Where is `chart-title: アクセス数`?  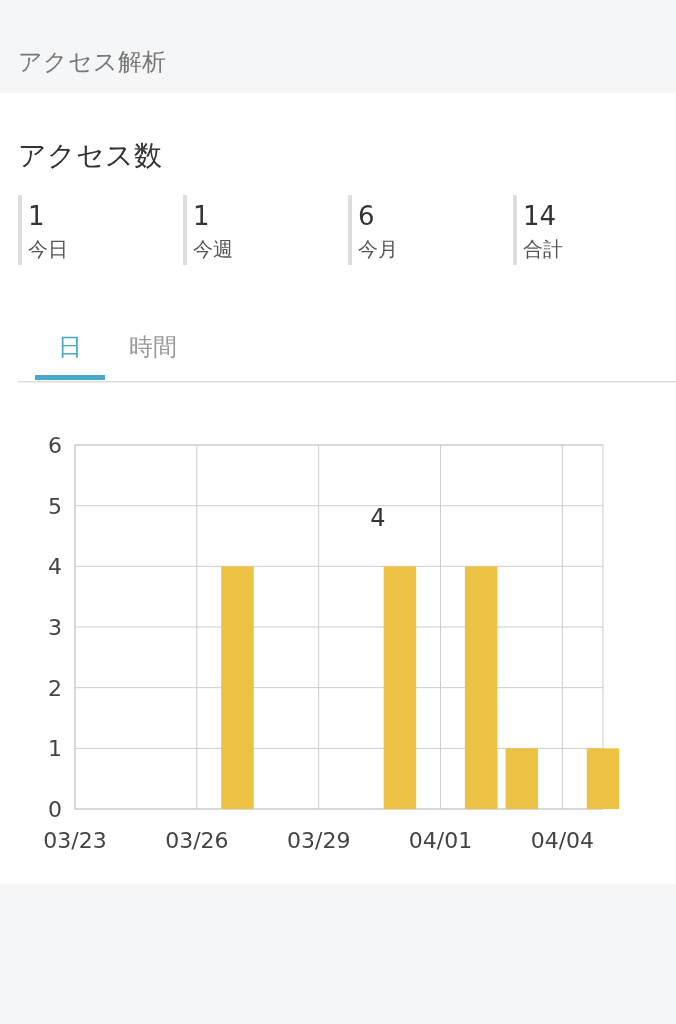 chart-title: アクセス数 is located at coordinates (90, 155).